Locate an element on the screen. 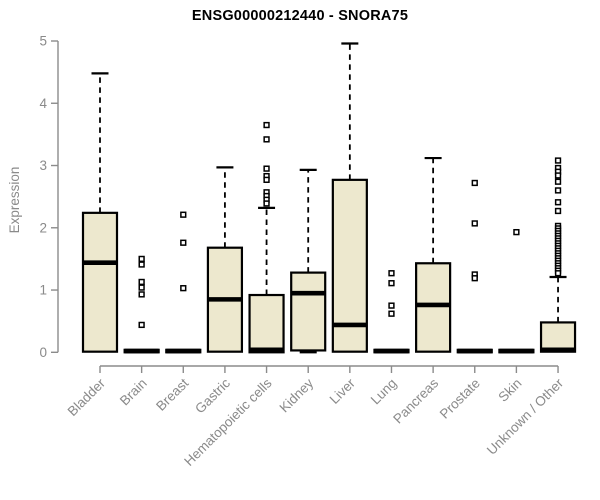  x-tick-label-breast: Breast is located at coordinates (172, 394).